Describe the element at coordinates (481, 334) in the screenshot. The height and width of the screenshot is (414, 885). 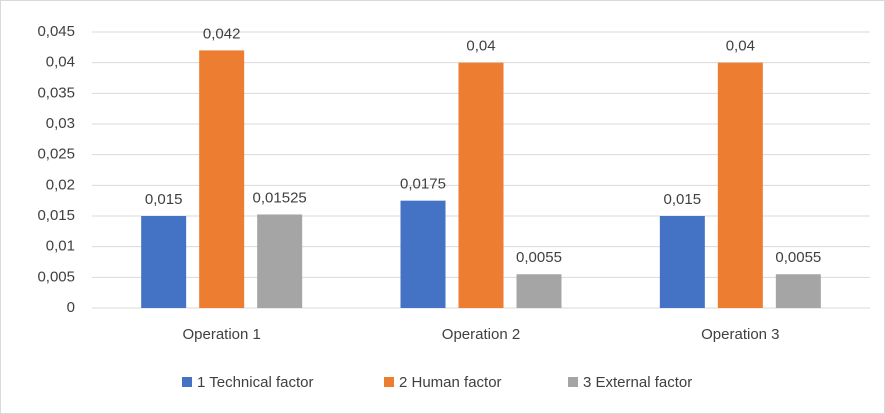
I see `x-tick-label: Operation 2` at that location.